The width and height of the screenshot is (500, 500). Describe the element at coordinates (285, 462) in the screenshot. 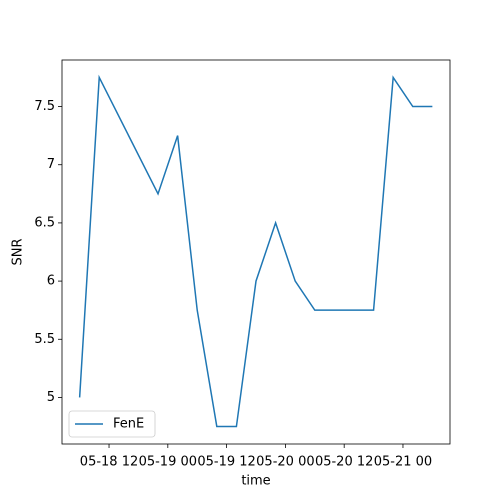

I see `x-tick-label: 05-20 00` at that location.